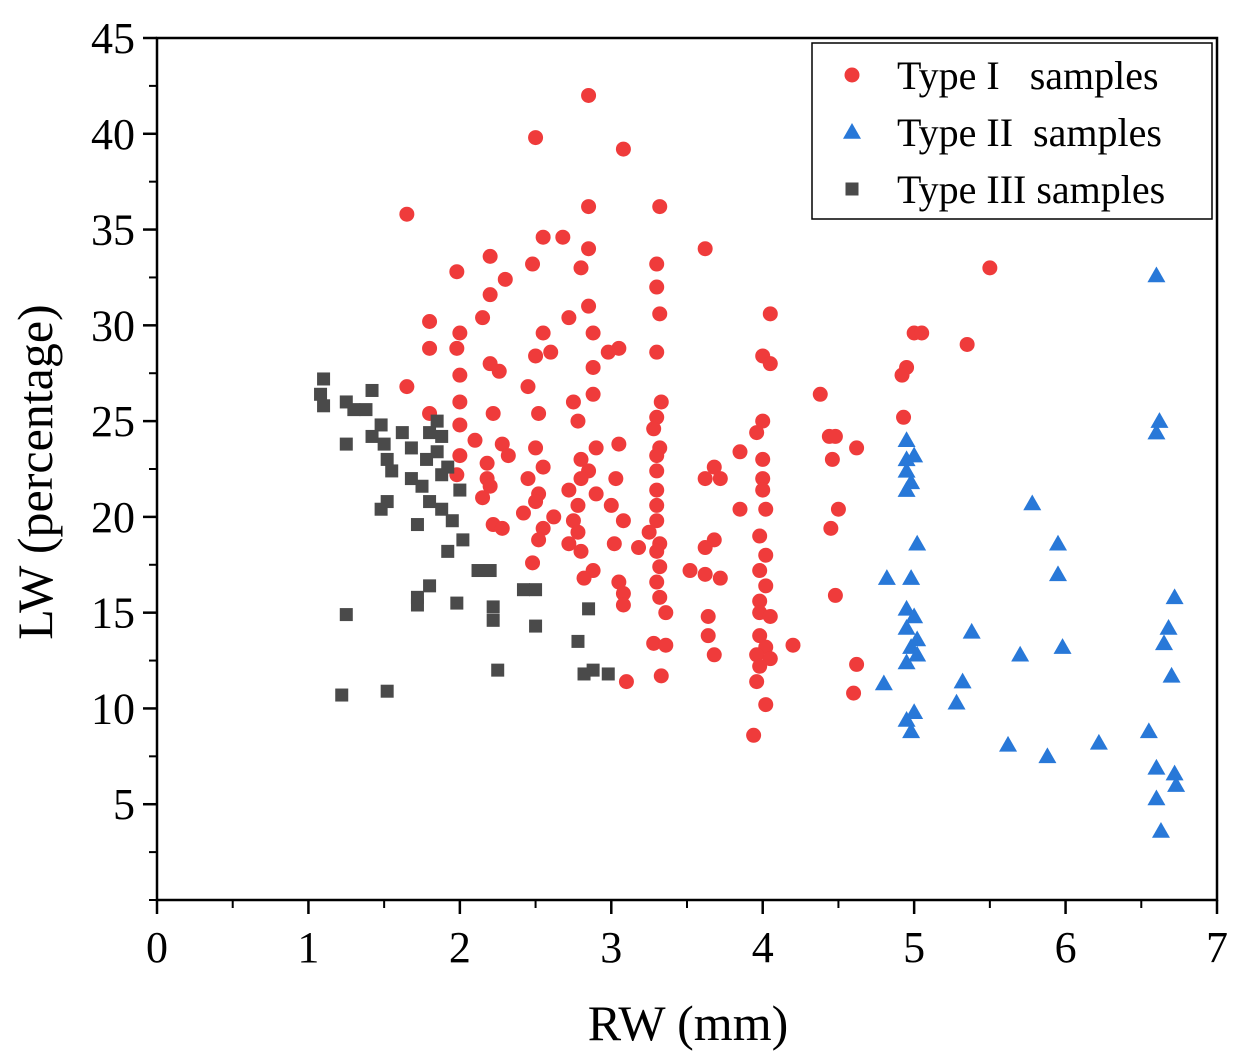 This screenshot has height=1062, width=1245. Describe the element at coordinates (113, 517) in the screenshot. I see `y-tick-label: 20` at that location.